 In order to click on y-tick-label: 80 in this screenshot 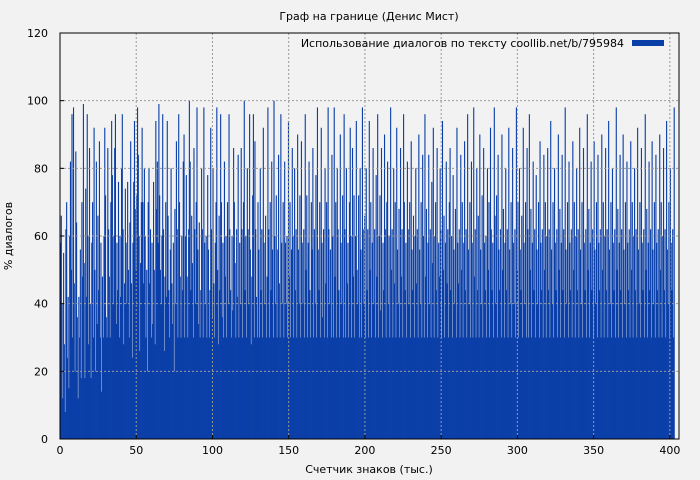, I will do `click(41, 168)`.